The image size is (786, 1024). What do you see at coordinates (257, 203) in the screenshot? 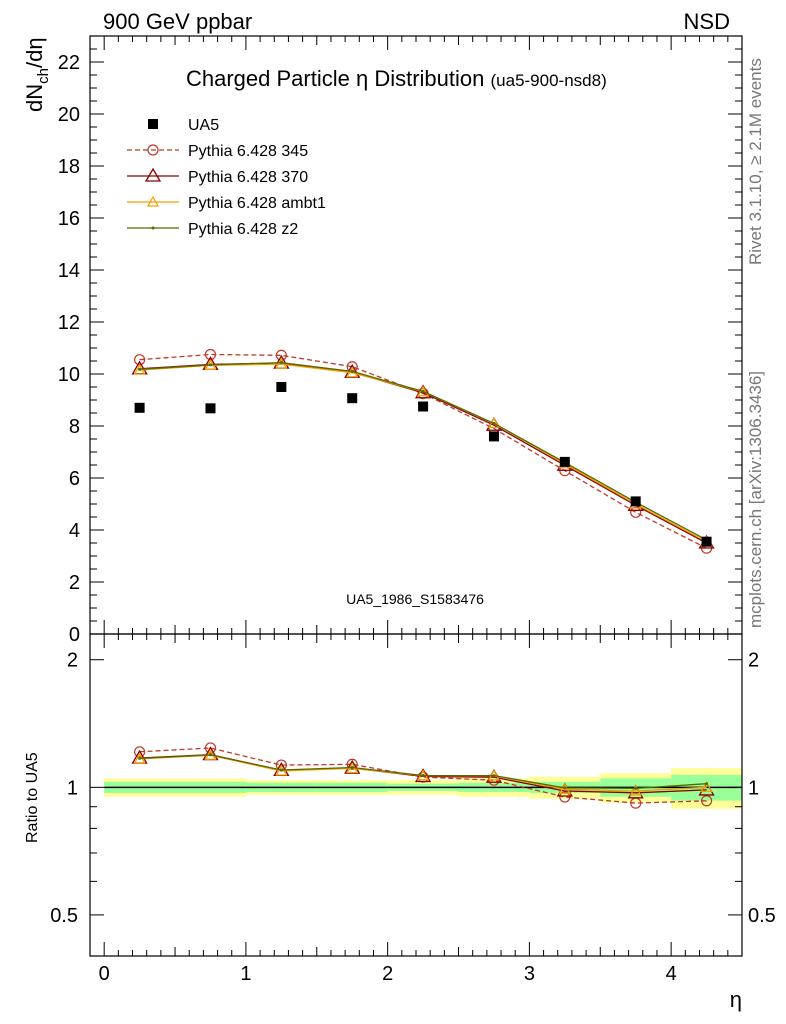
I see `legend-label: Pythia 6.428 ambt1` at bounding box center [257, 203].